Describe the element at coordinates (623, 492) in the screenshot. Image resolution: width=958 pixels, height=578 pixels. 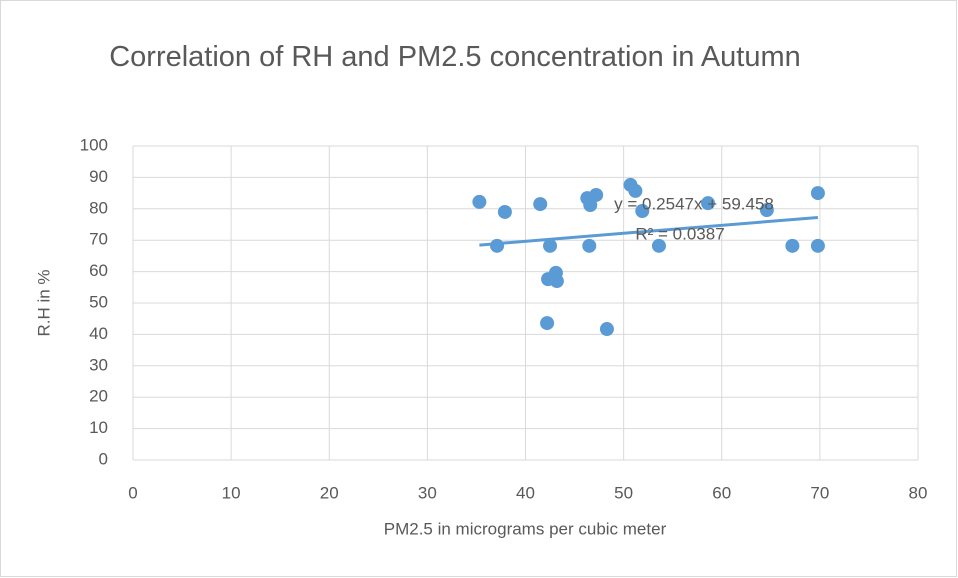
I see `x-tick-label: 50` at that location.